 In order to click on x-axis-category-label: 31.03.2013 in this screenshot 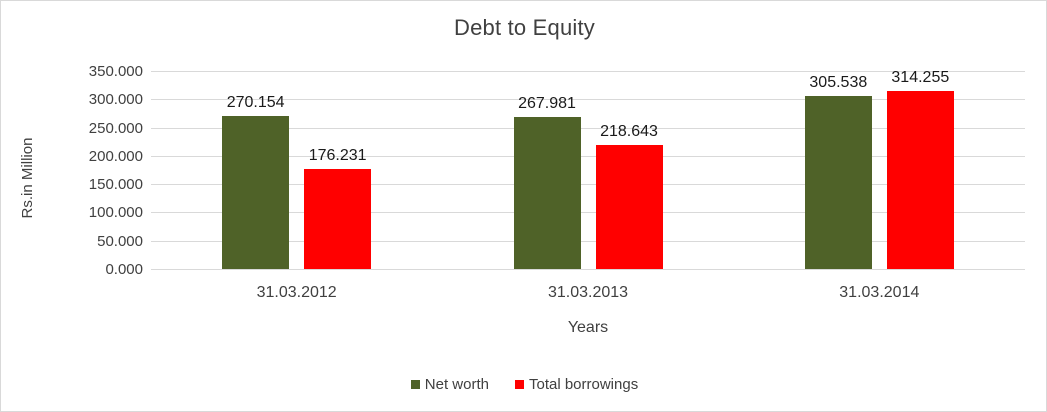, I will do `click(588, 292)`.